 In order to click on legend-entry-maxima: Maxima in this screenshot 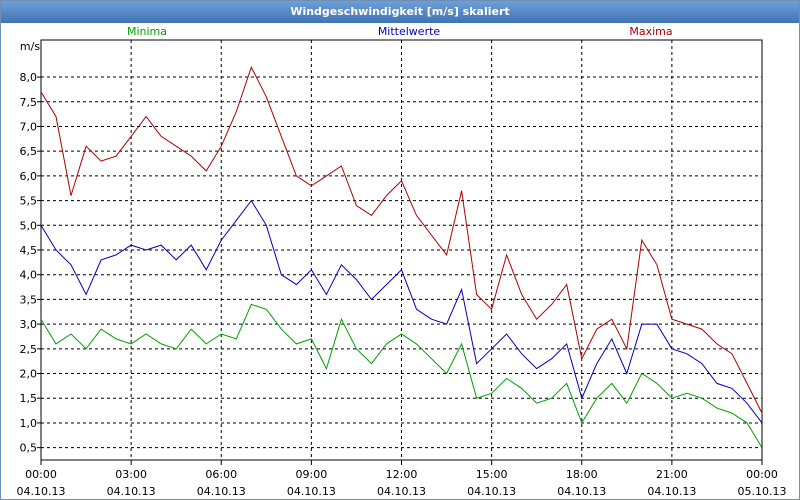, I will do `click(650, 31)`.